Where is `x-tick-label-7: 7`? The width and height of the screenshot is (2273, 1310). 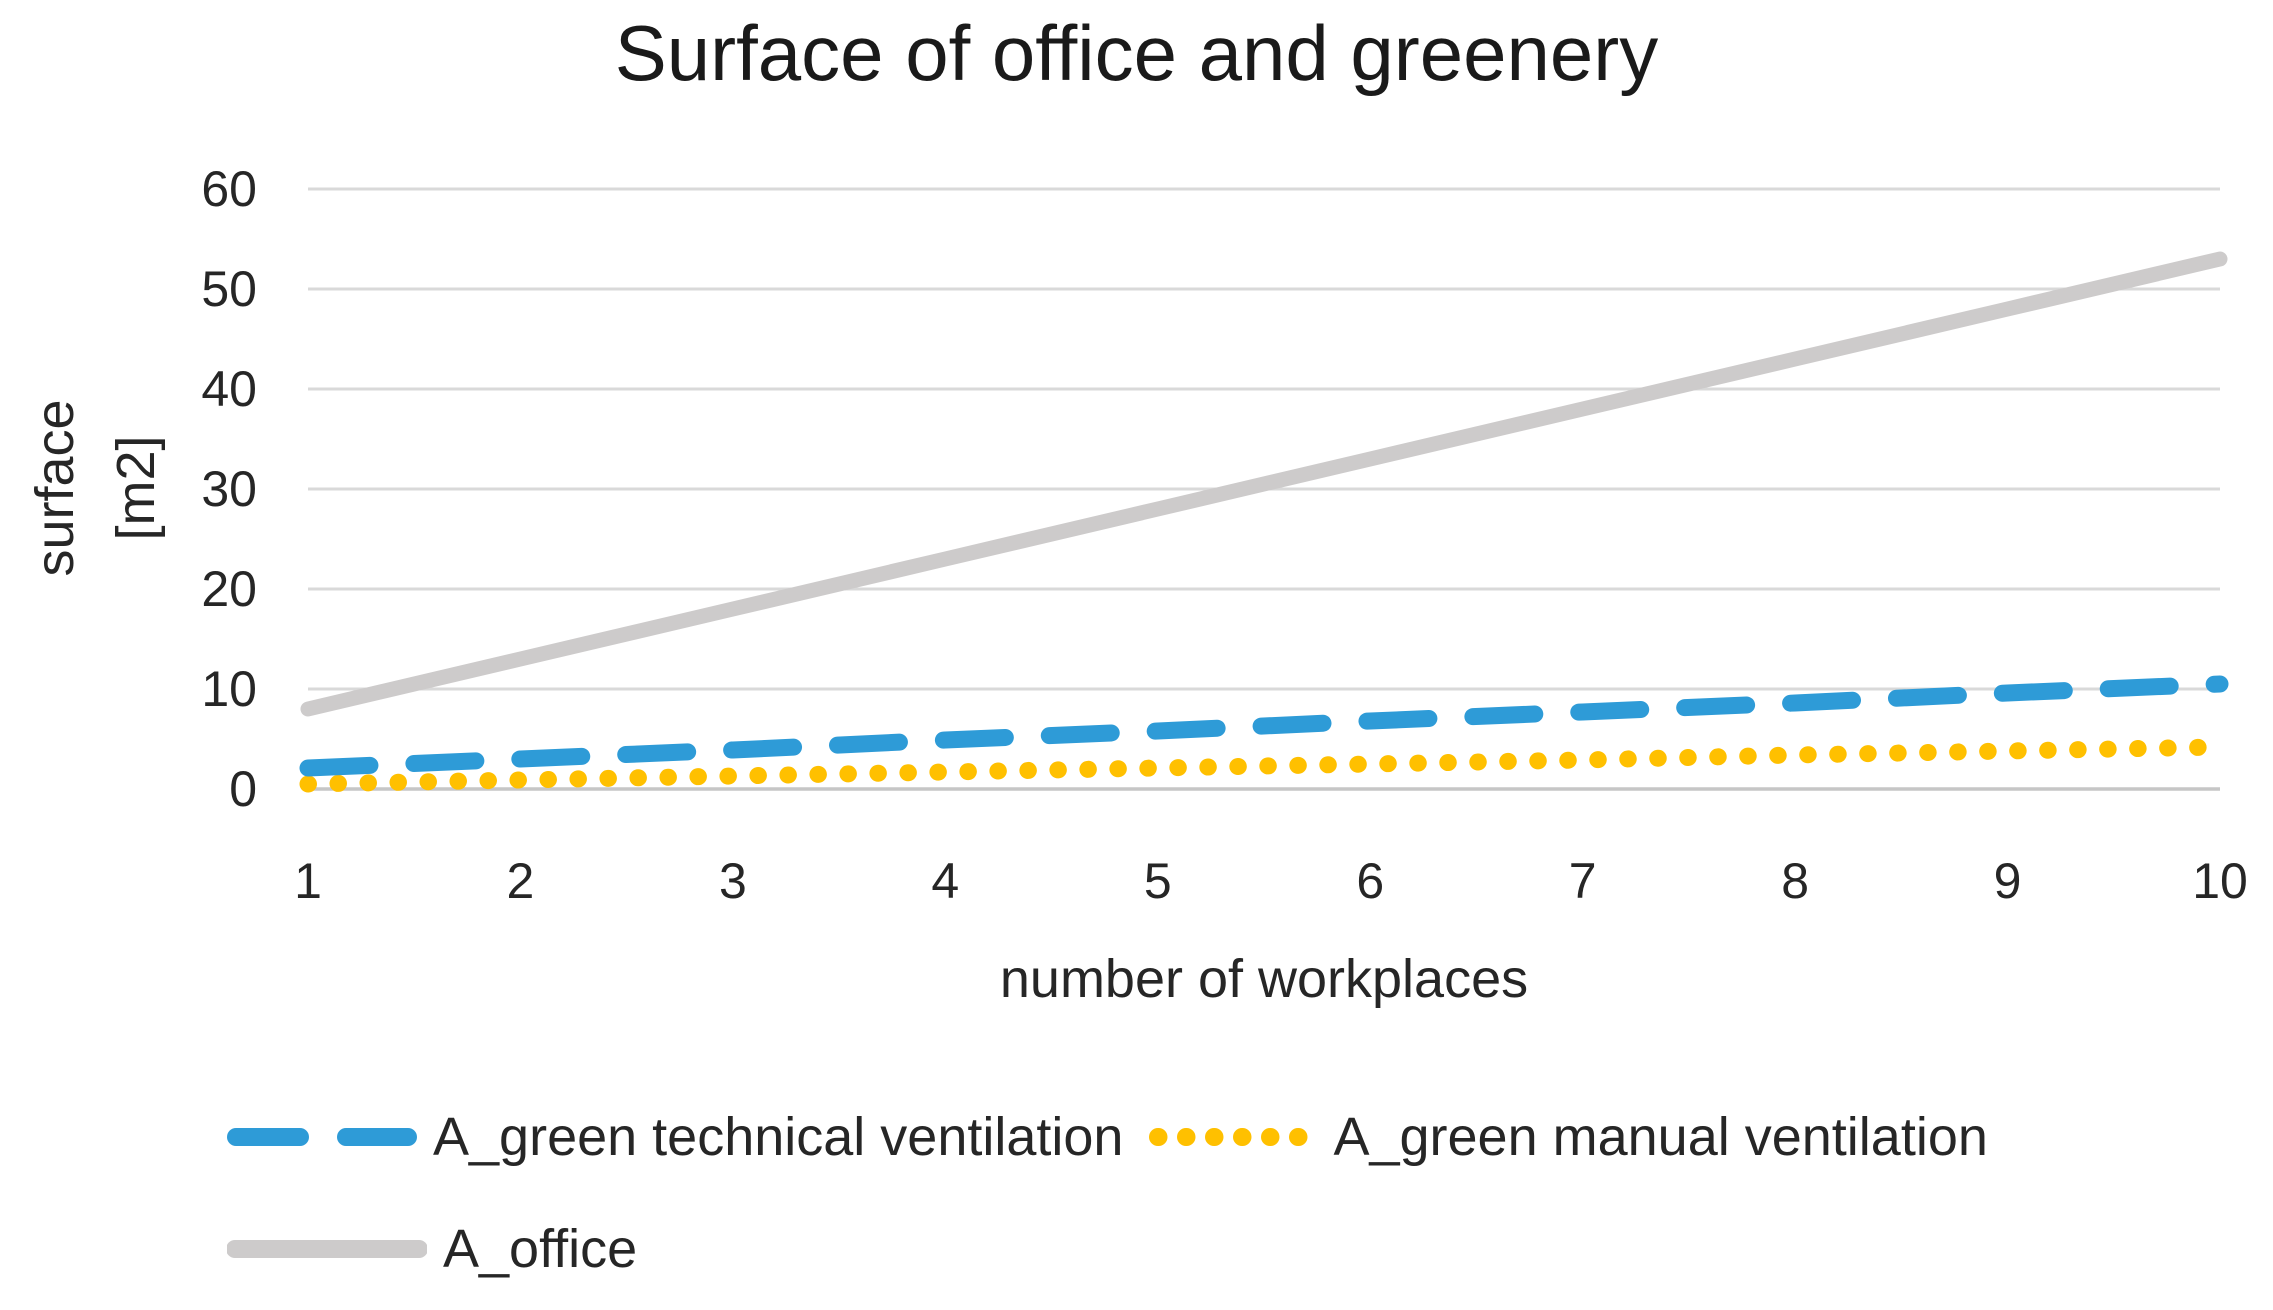
x-tick-label-7: 7 is located at coordinates (1582, 881).